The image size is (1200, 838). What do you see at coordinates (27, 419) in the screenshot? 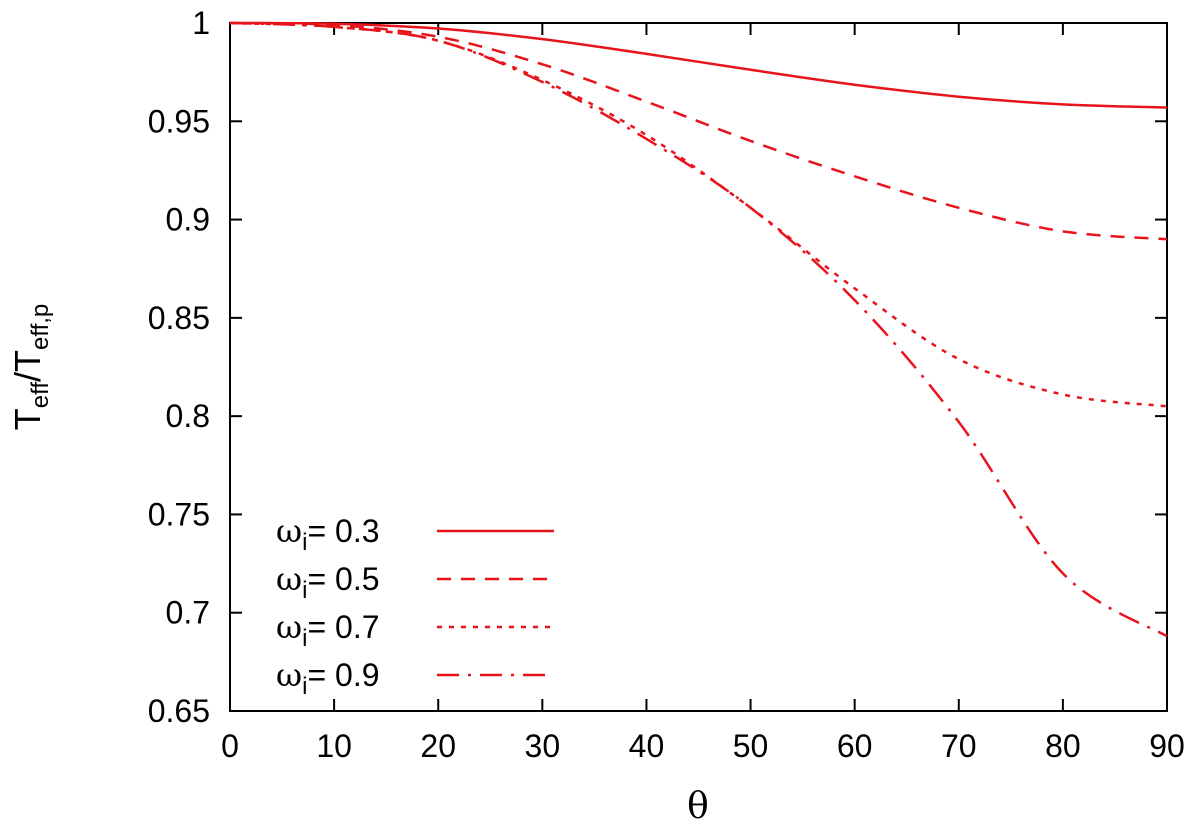
I see `y-label-base: T` at bounding box center [27, 419].